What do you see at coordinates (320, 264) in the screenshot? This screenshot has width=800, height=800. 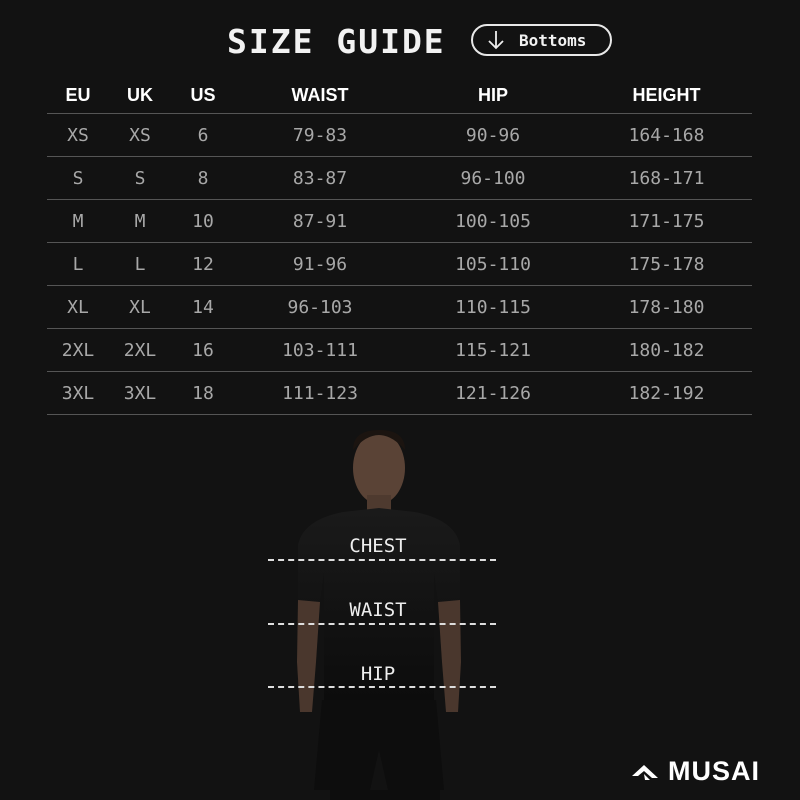 I see `cell-waist: 91-96` at bounding box center [320, 264].